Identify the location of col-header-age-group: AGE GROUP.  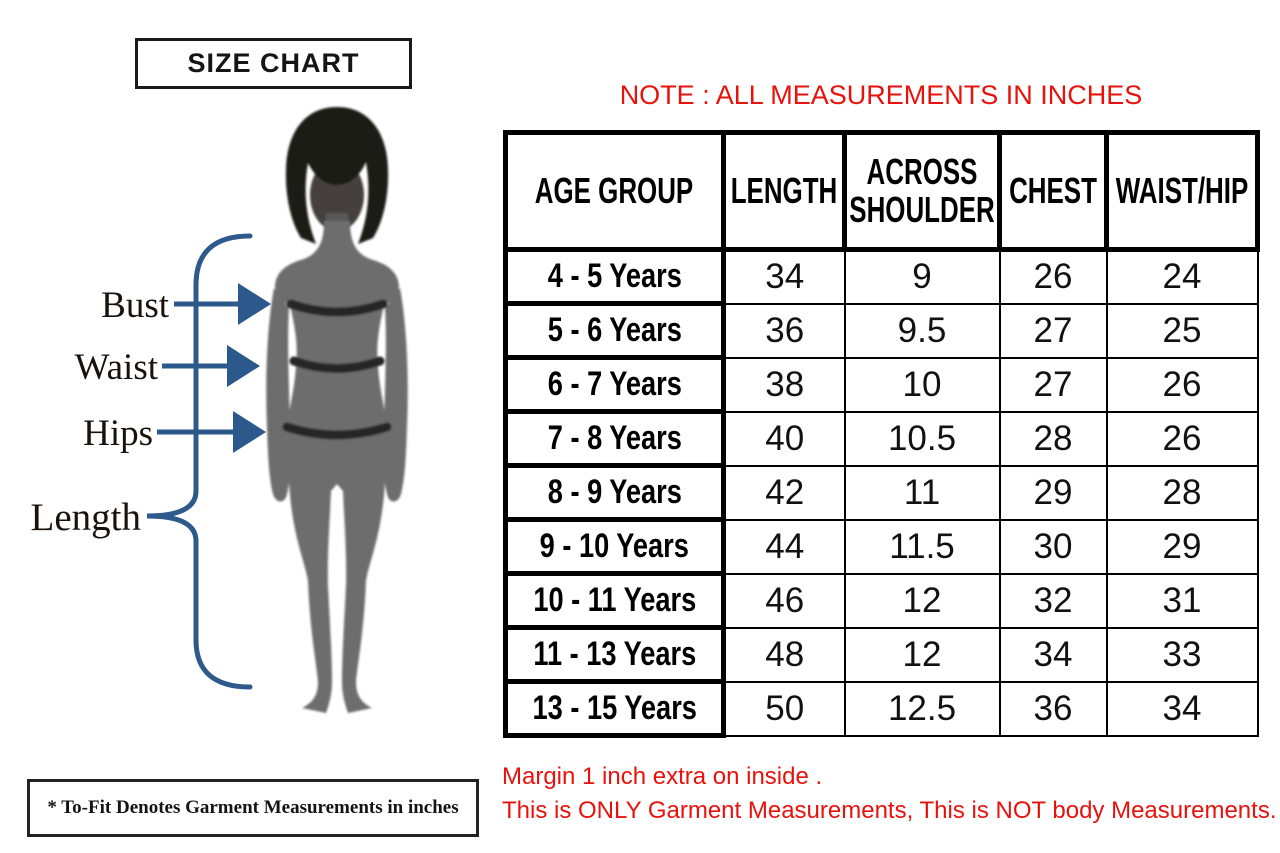
(614, 191).